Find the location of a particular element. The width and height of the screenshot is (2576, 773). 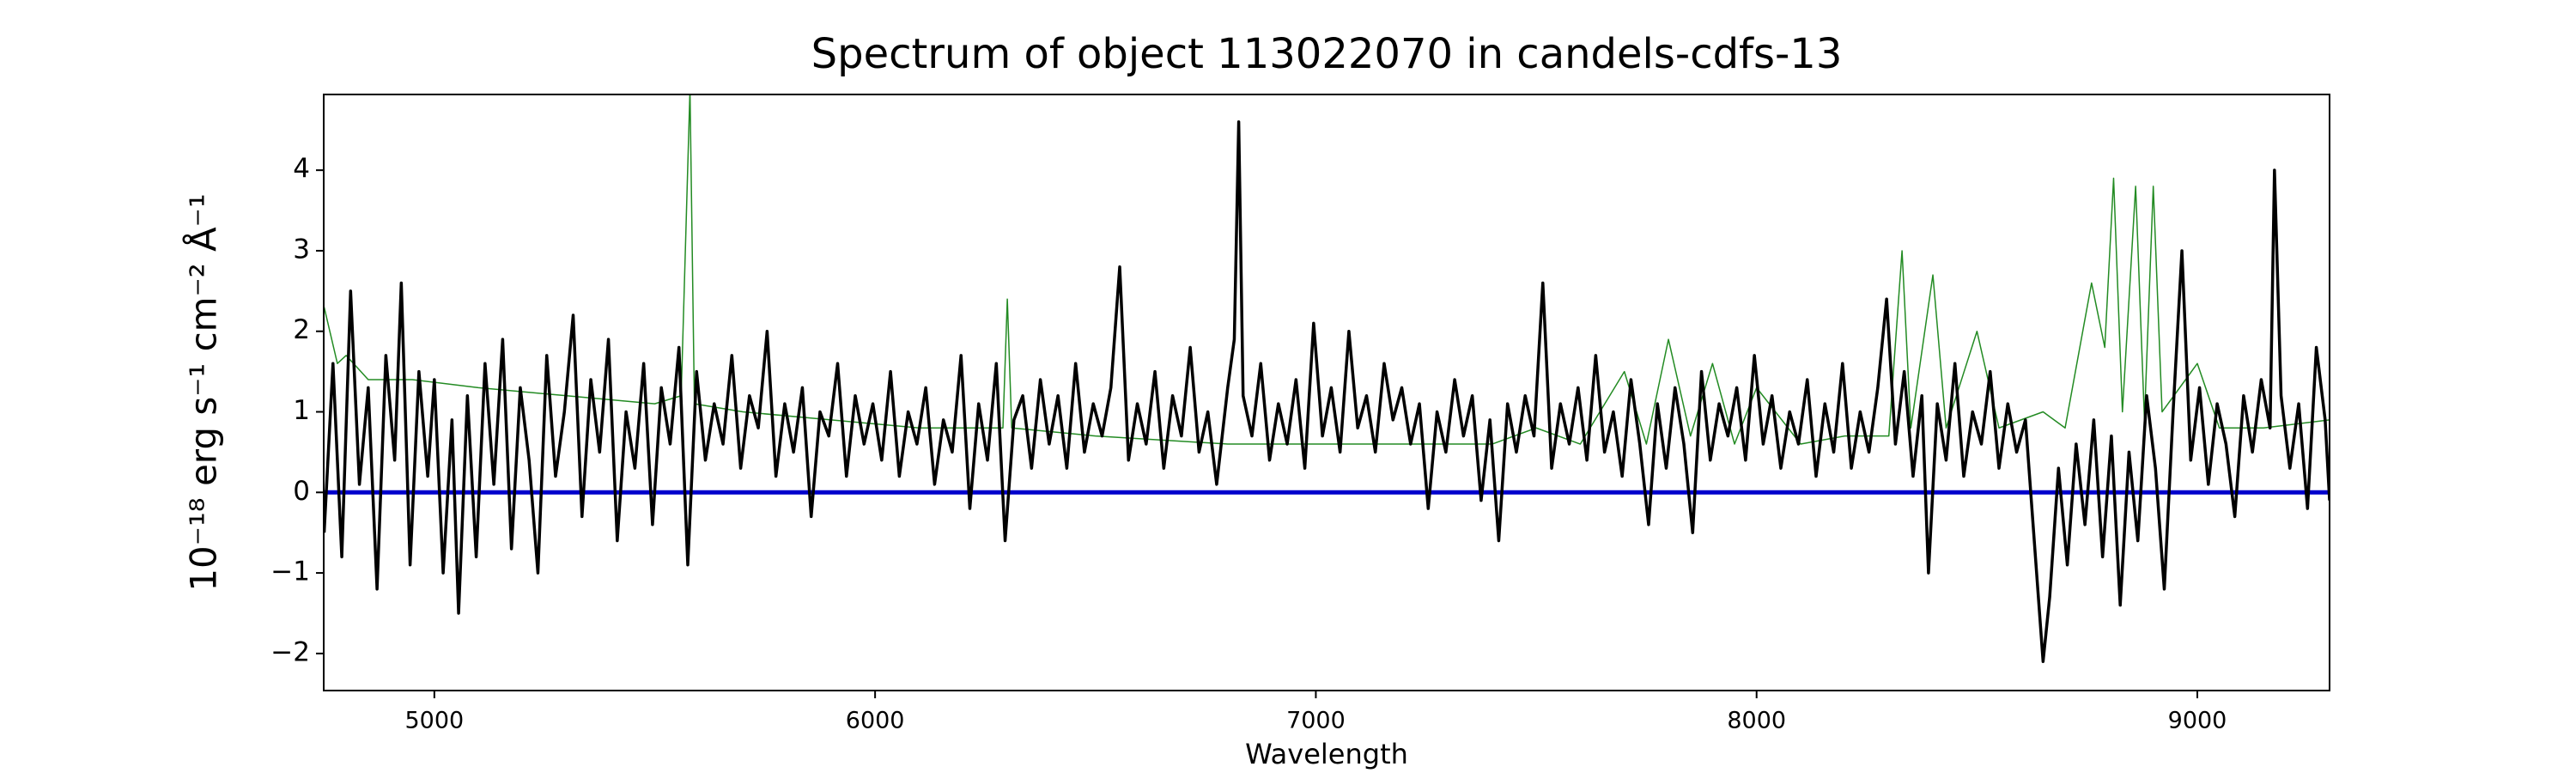

y-tick-label: −2 is located at coordinates (290, 652).